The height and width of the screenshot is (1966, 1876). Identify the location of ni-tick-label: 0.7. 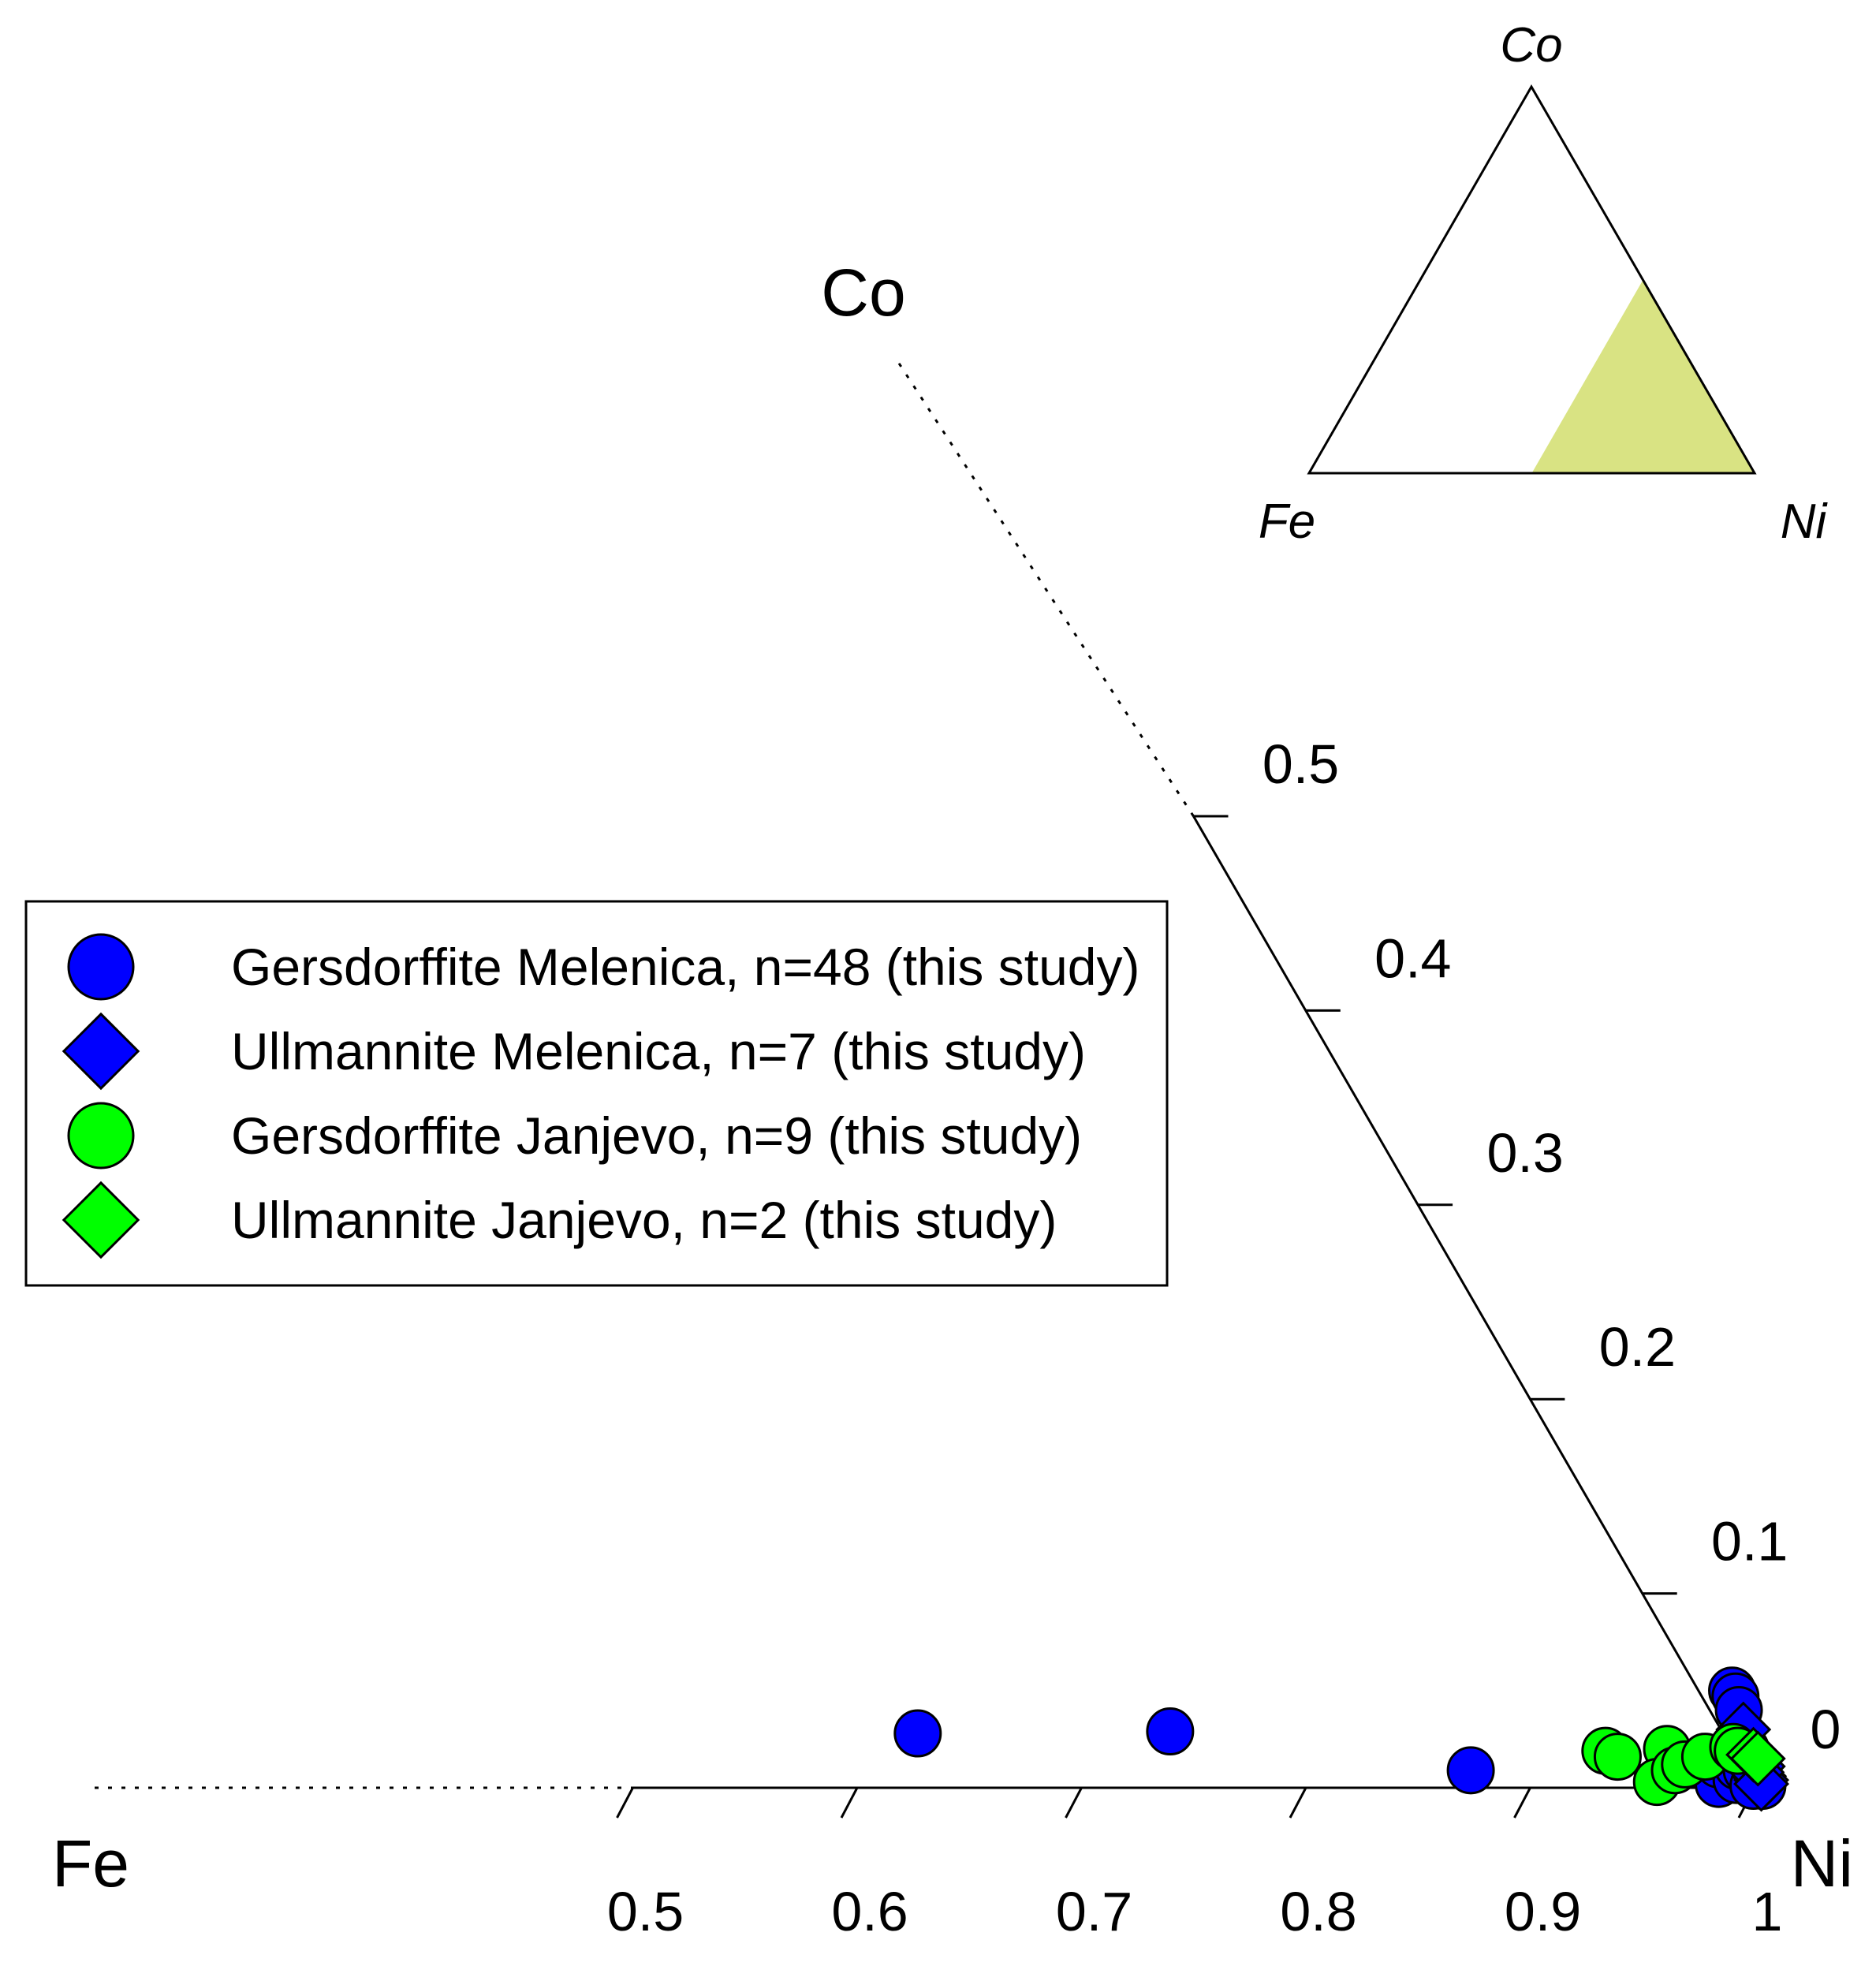
(1094, 1911).